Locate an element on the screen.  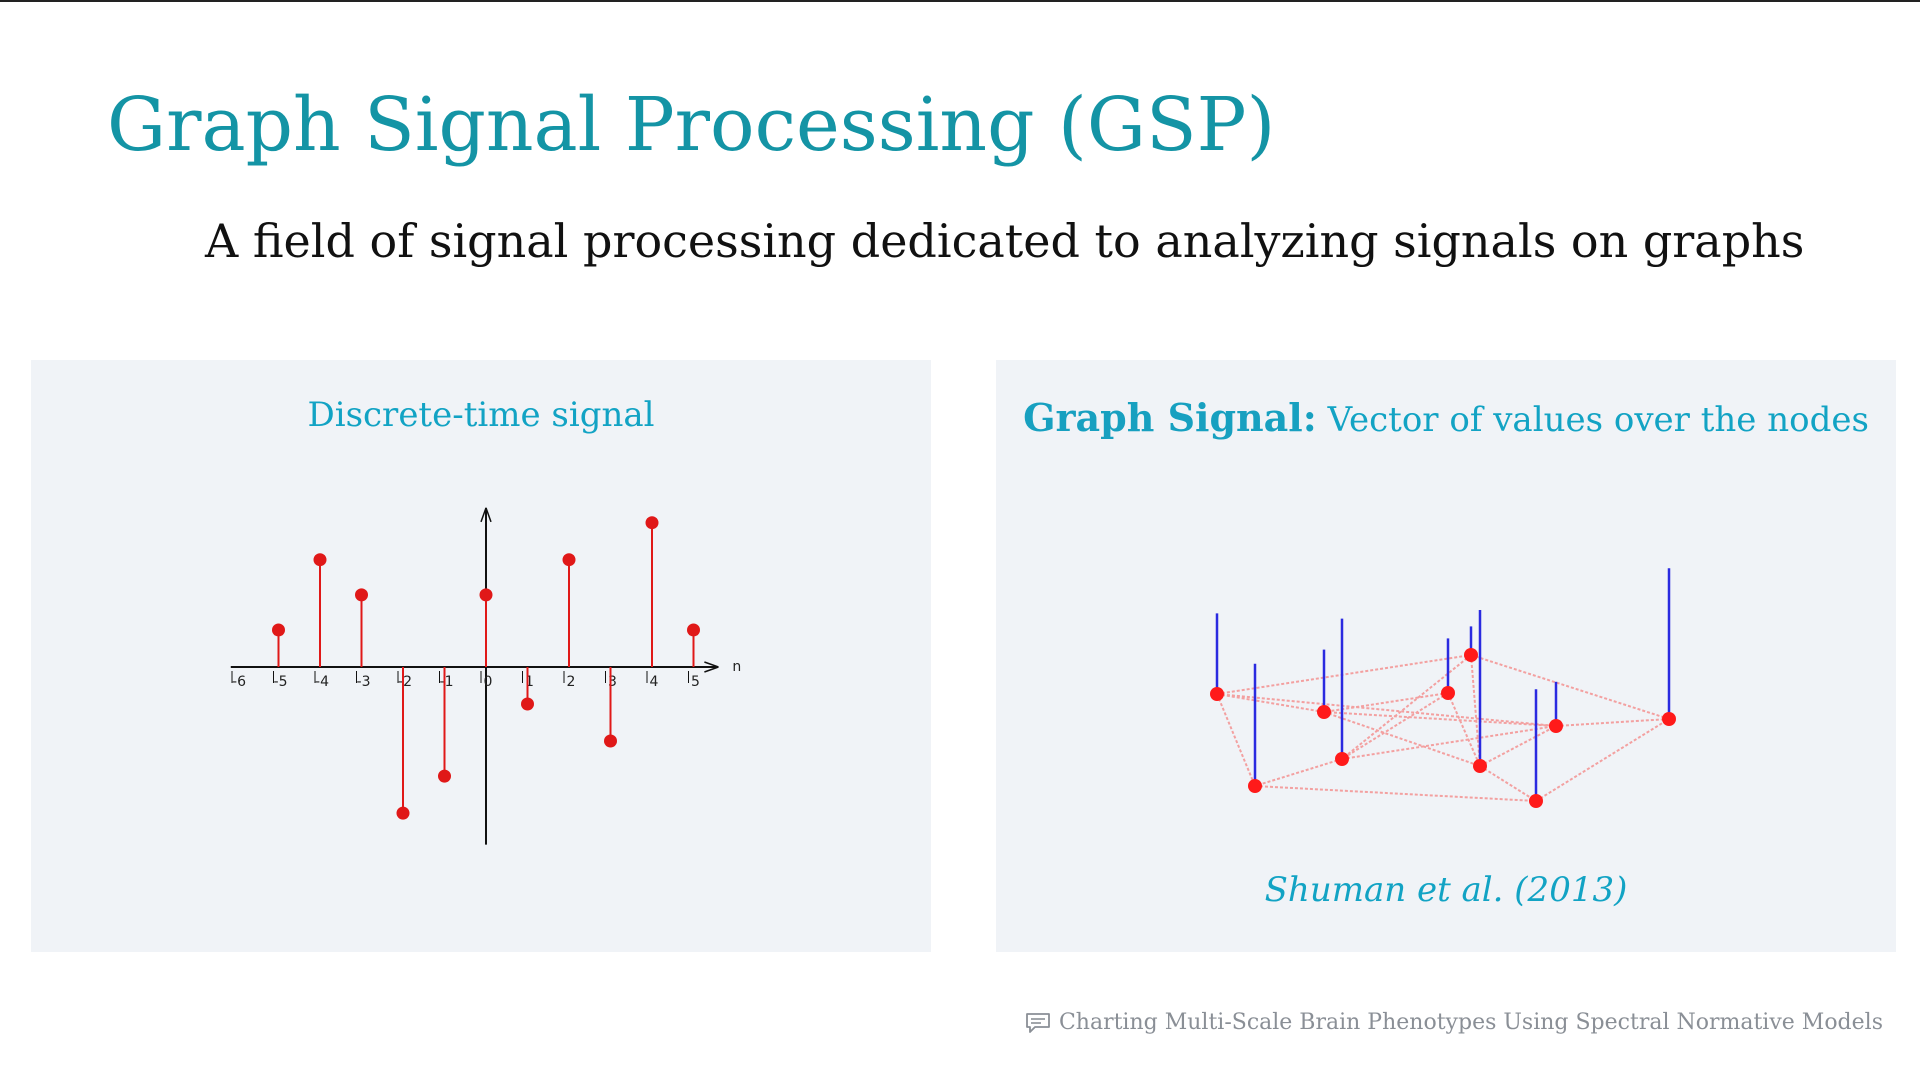
slide-title: Graph Signal Processing (GSP) is located at coordinates (691, 125).